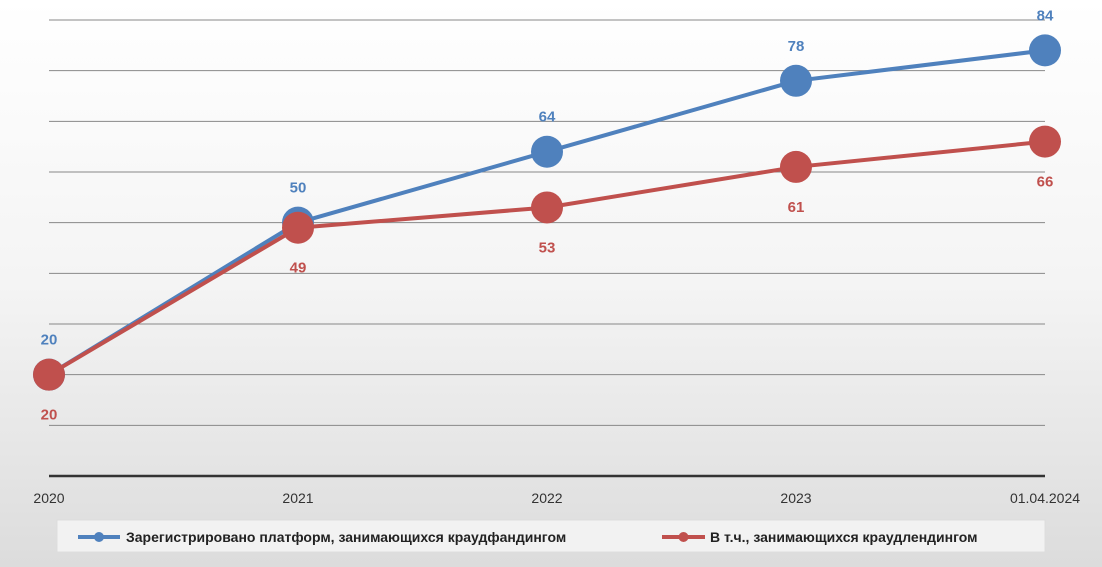 This screenshot has width=1102, height=567. Describe the element at coordinates (547, 247) in the screenshot. I see `data-label: 53` at that location.